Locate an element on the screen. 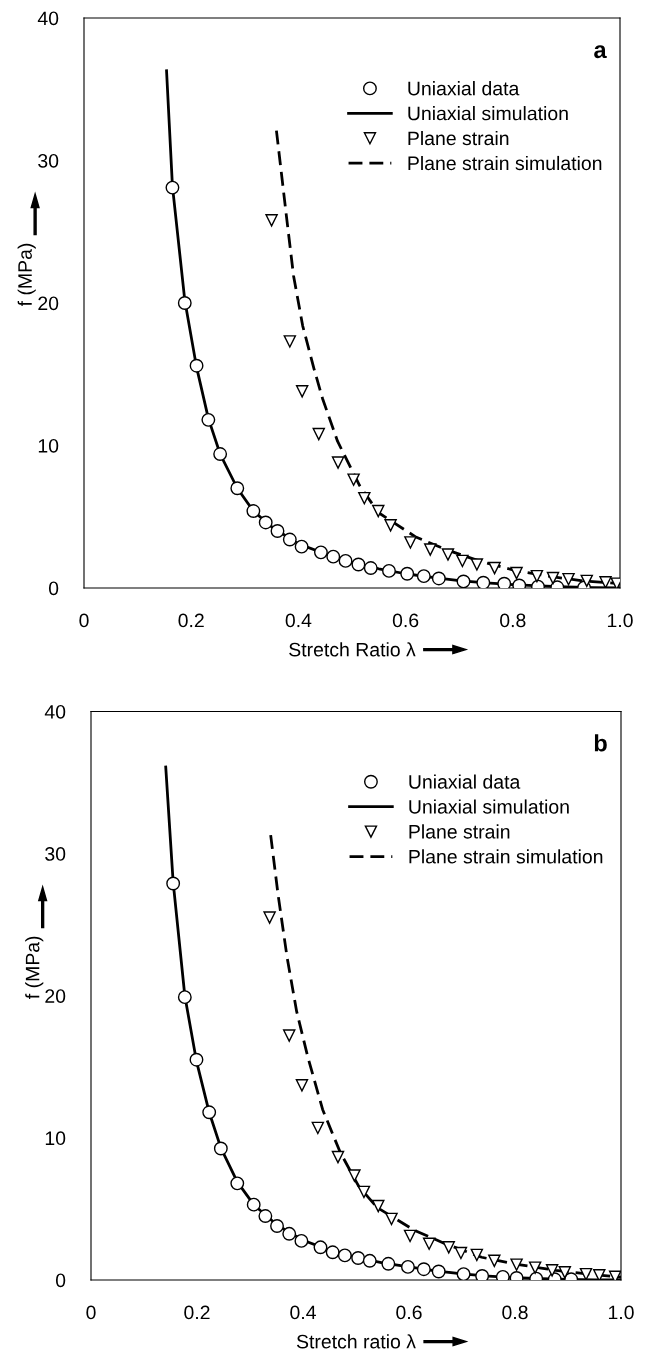 Image resolution: width=646 pixels, height=1352 pixels. y-tick-label: 20 is located at coordinates (55, 996).